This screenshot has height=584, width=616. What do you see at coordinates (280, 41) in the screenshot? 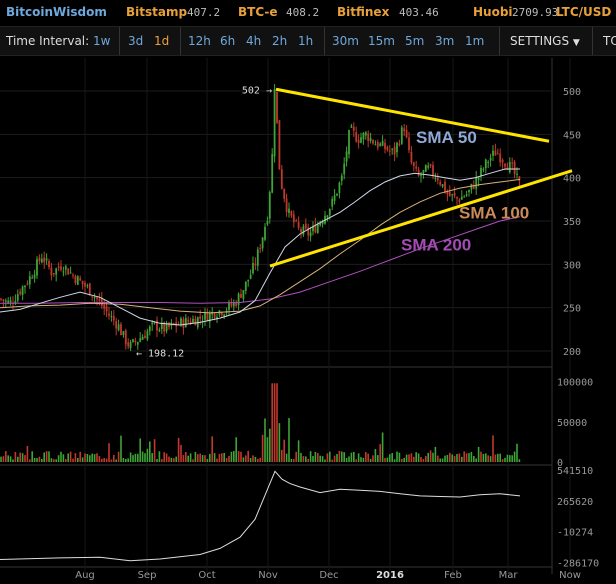
I see `interval-2h: 2h` at bounding box center [280, 41].